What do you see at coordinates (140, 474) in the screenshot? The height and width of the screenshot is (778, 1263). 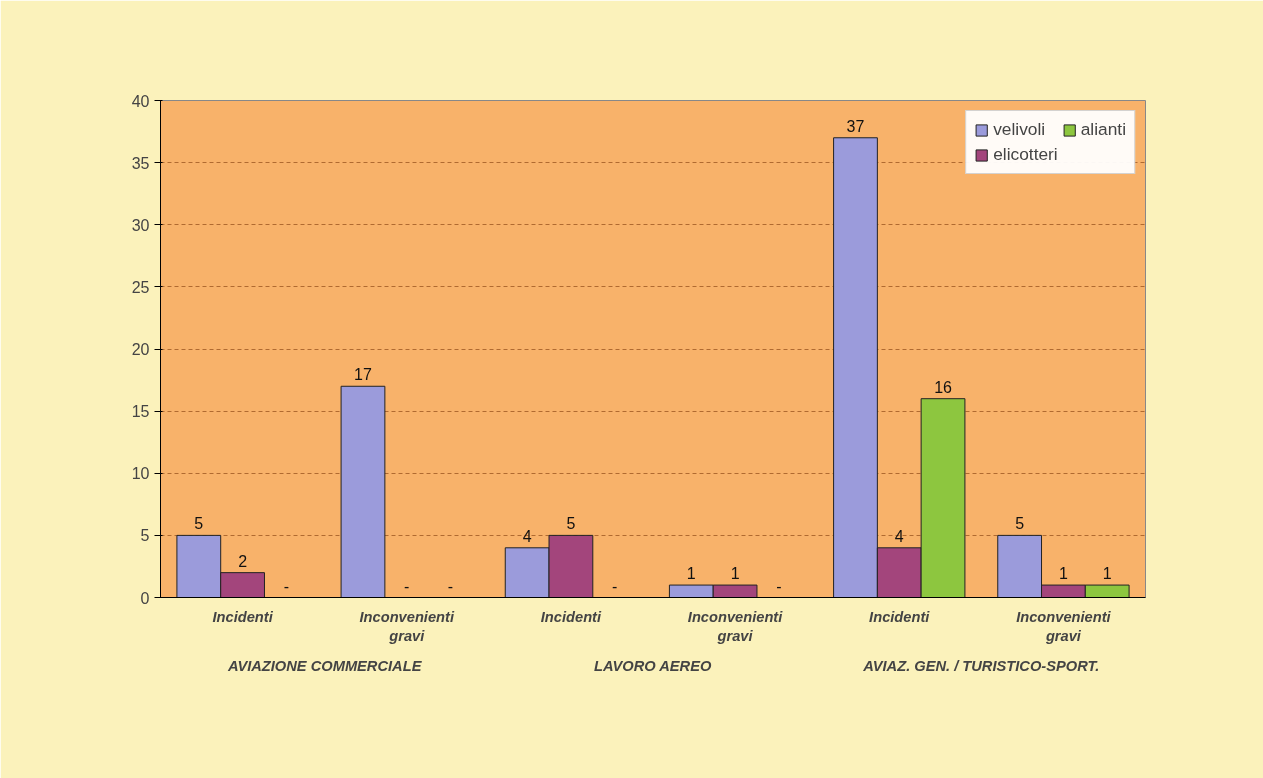 I see `y-tick-label: 10` at bounding box center [140, 474].